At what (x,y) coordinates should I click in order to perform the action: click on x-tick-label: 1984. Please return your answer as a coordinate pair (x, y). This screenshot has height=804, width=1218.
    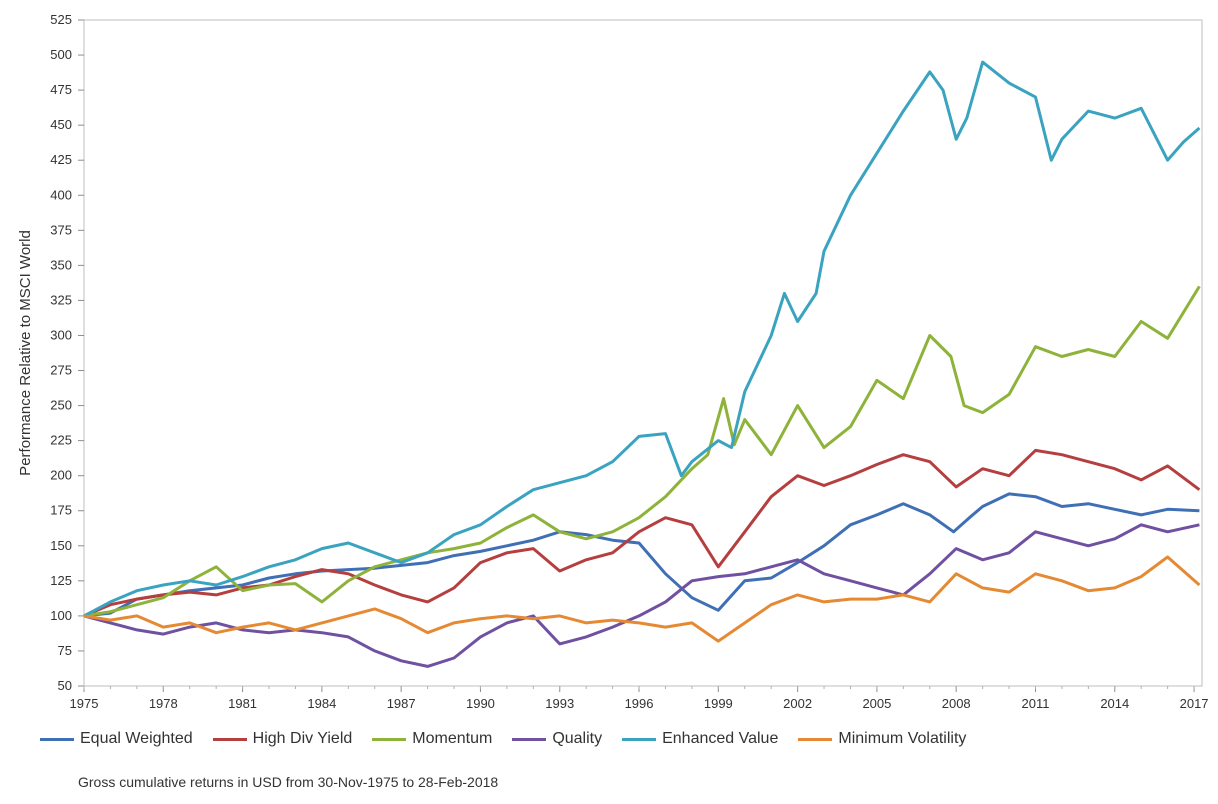
    Looking at the image, I should click on (321, 703).